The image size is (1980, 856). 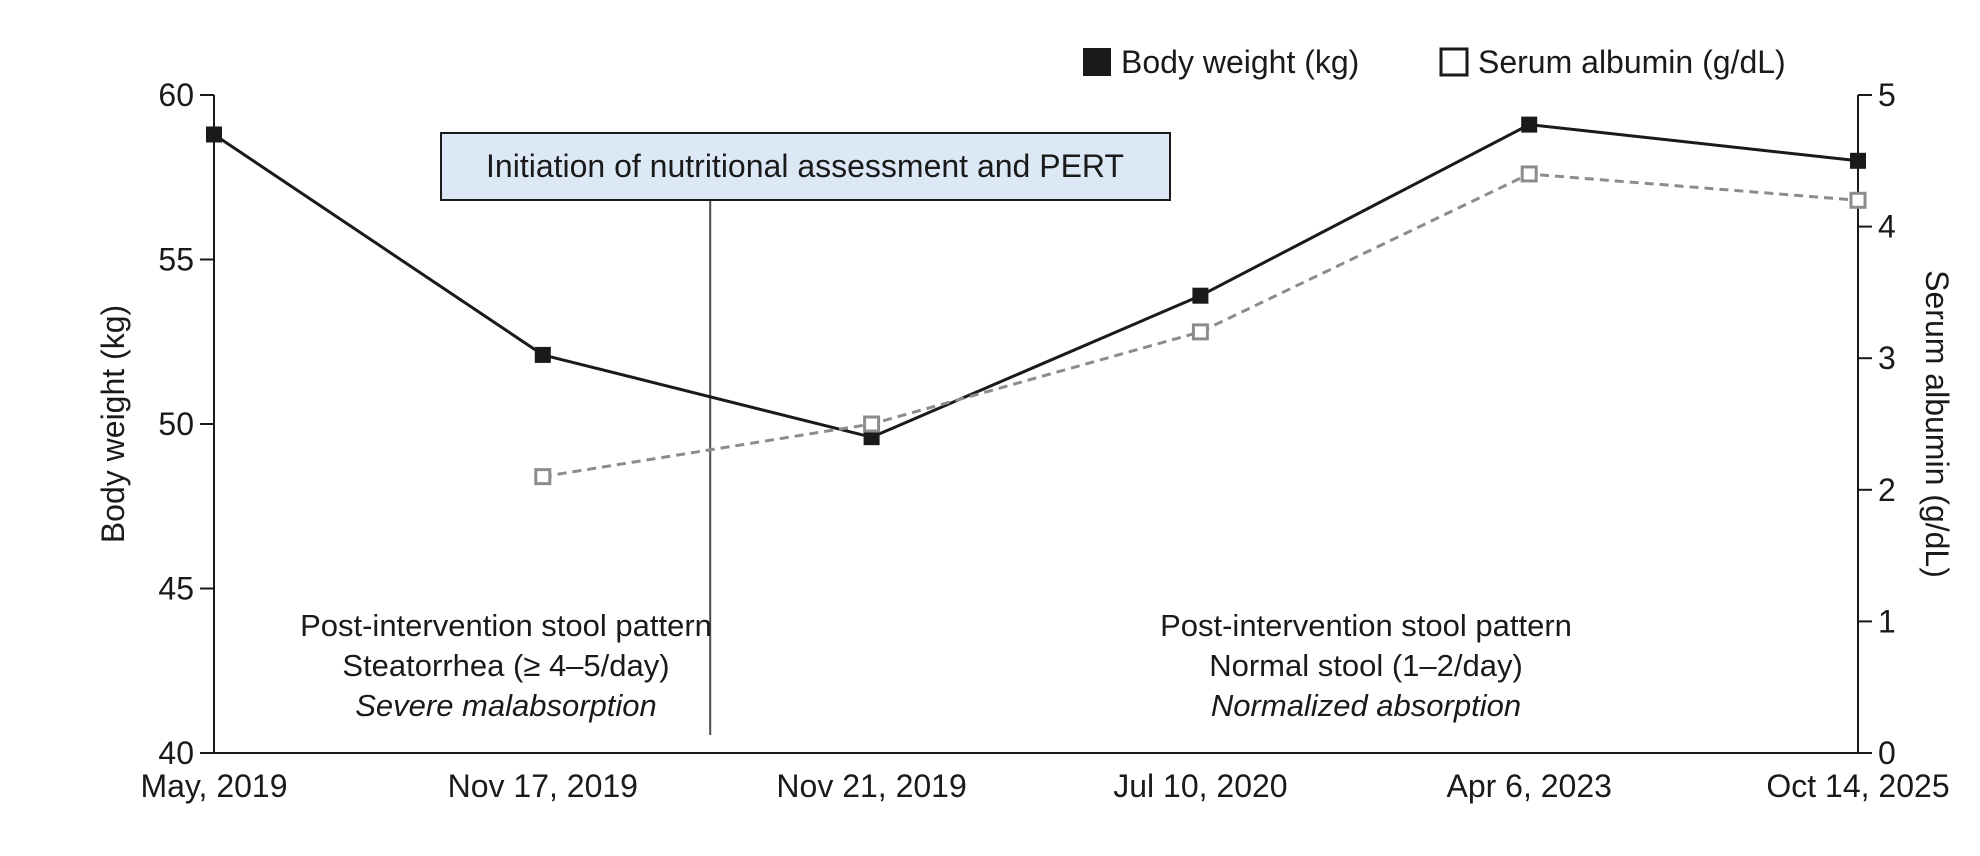 What do you see at coordinates (1454, 62) in the screenshot?
I see `legend-marker-serum-albumin` at bounding box center [1454, 62].